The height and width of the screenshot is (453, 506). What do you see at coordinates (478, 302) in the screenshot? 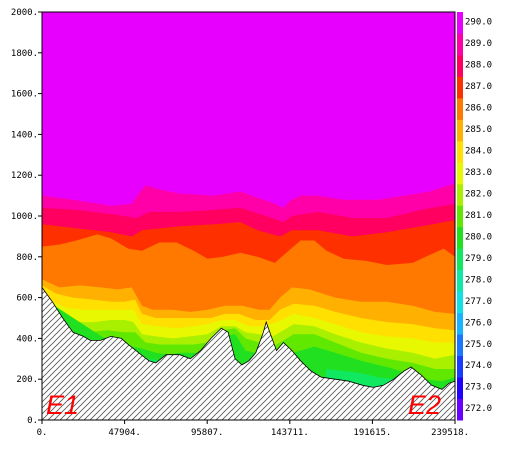
I see `colorbar-label: 277.0` at bounding box center [478, 302].